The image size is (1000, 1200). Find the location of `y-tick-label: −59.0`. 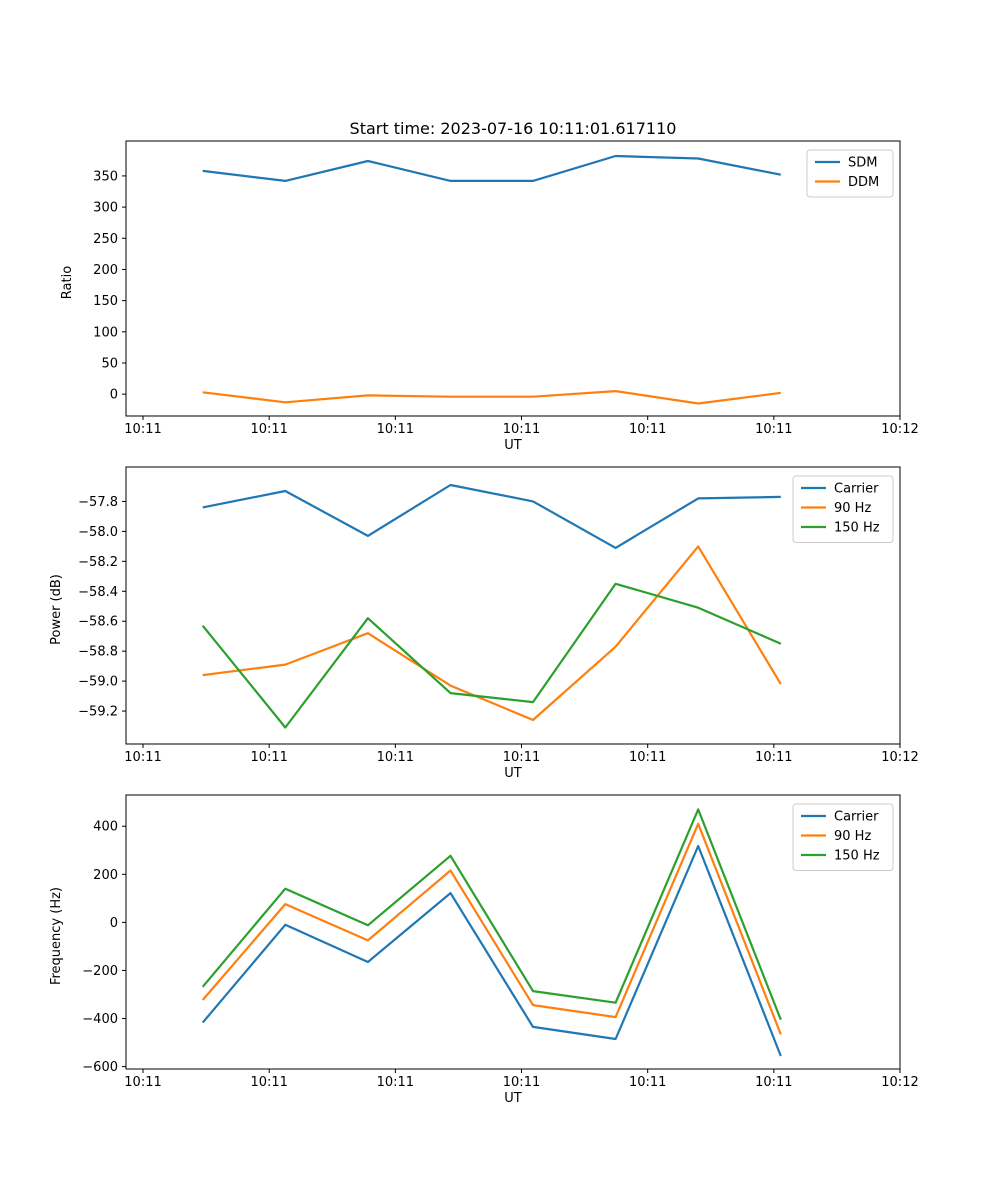

y-tick-label: −59.0 is located at coordinates (98, 682).